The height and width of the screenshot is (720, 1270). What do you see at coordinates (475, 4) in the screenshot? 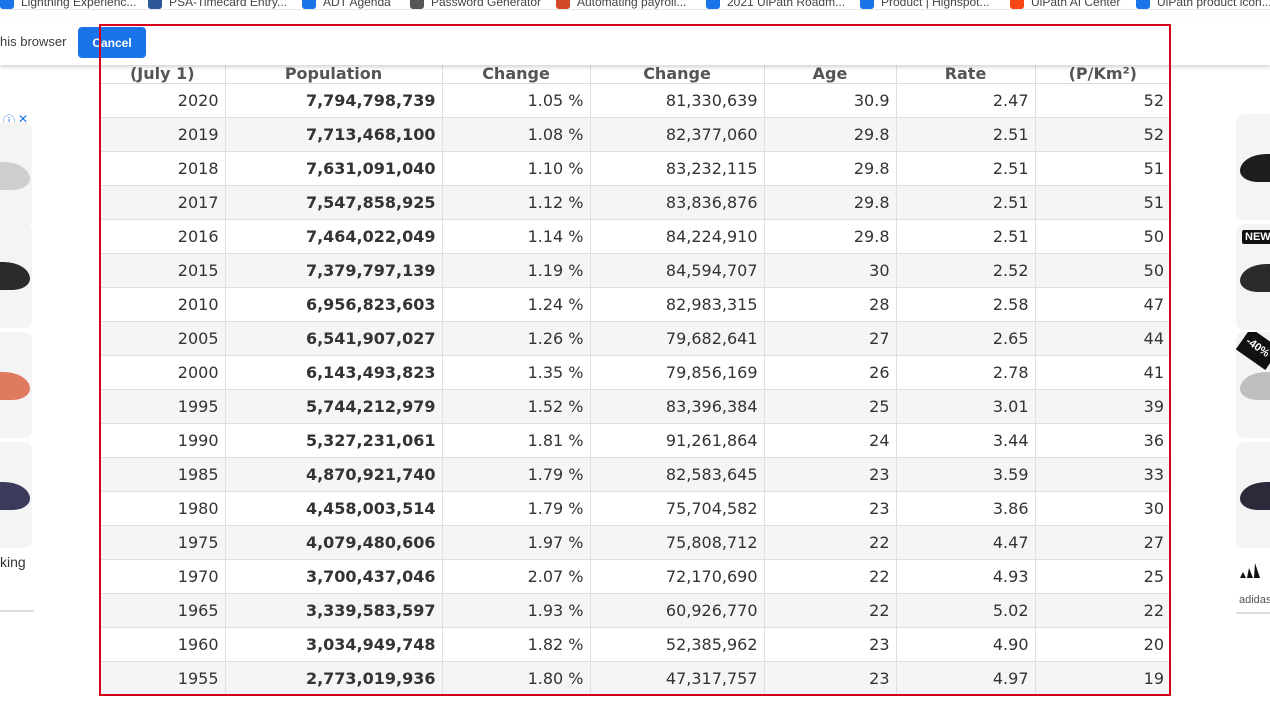
I see `bookmark-item: Password Generator` at bounding box center [475, 4].